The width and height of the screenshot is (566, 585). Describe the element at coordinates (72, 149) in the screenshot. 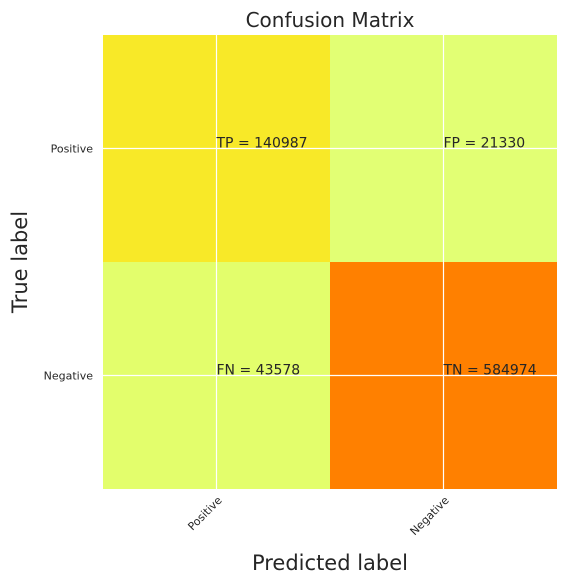

I see `y-tick-label: Positive` at that location.